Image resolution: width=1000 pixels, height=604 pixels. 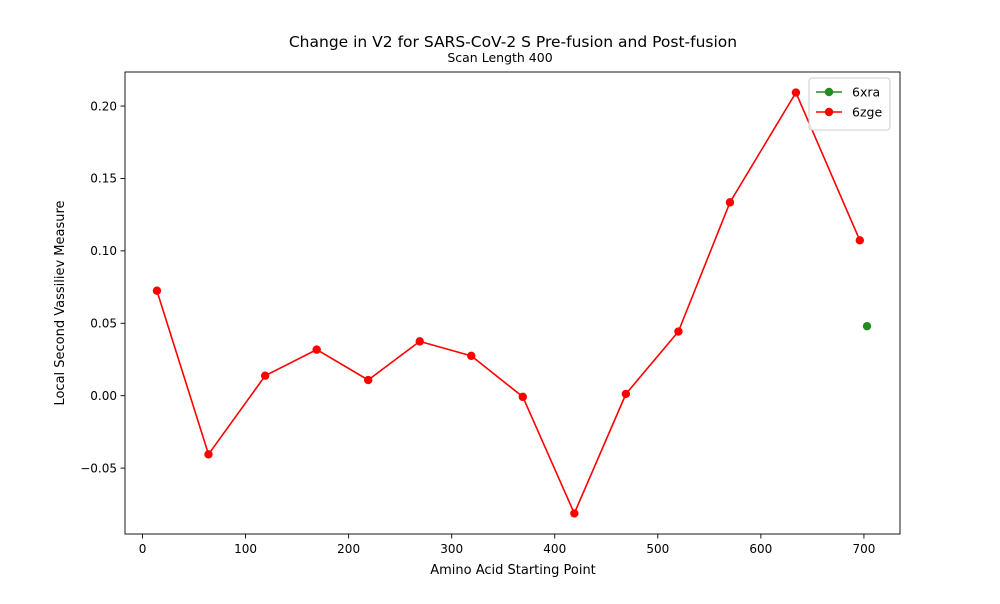 What do you see at coordinates (103, 179) in the screenshot?
I see `y-tick-label: 0.15` at bounding box center [103, 179].